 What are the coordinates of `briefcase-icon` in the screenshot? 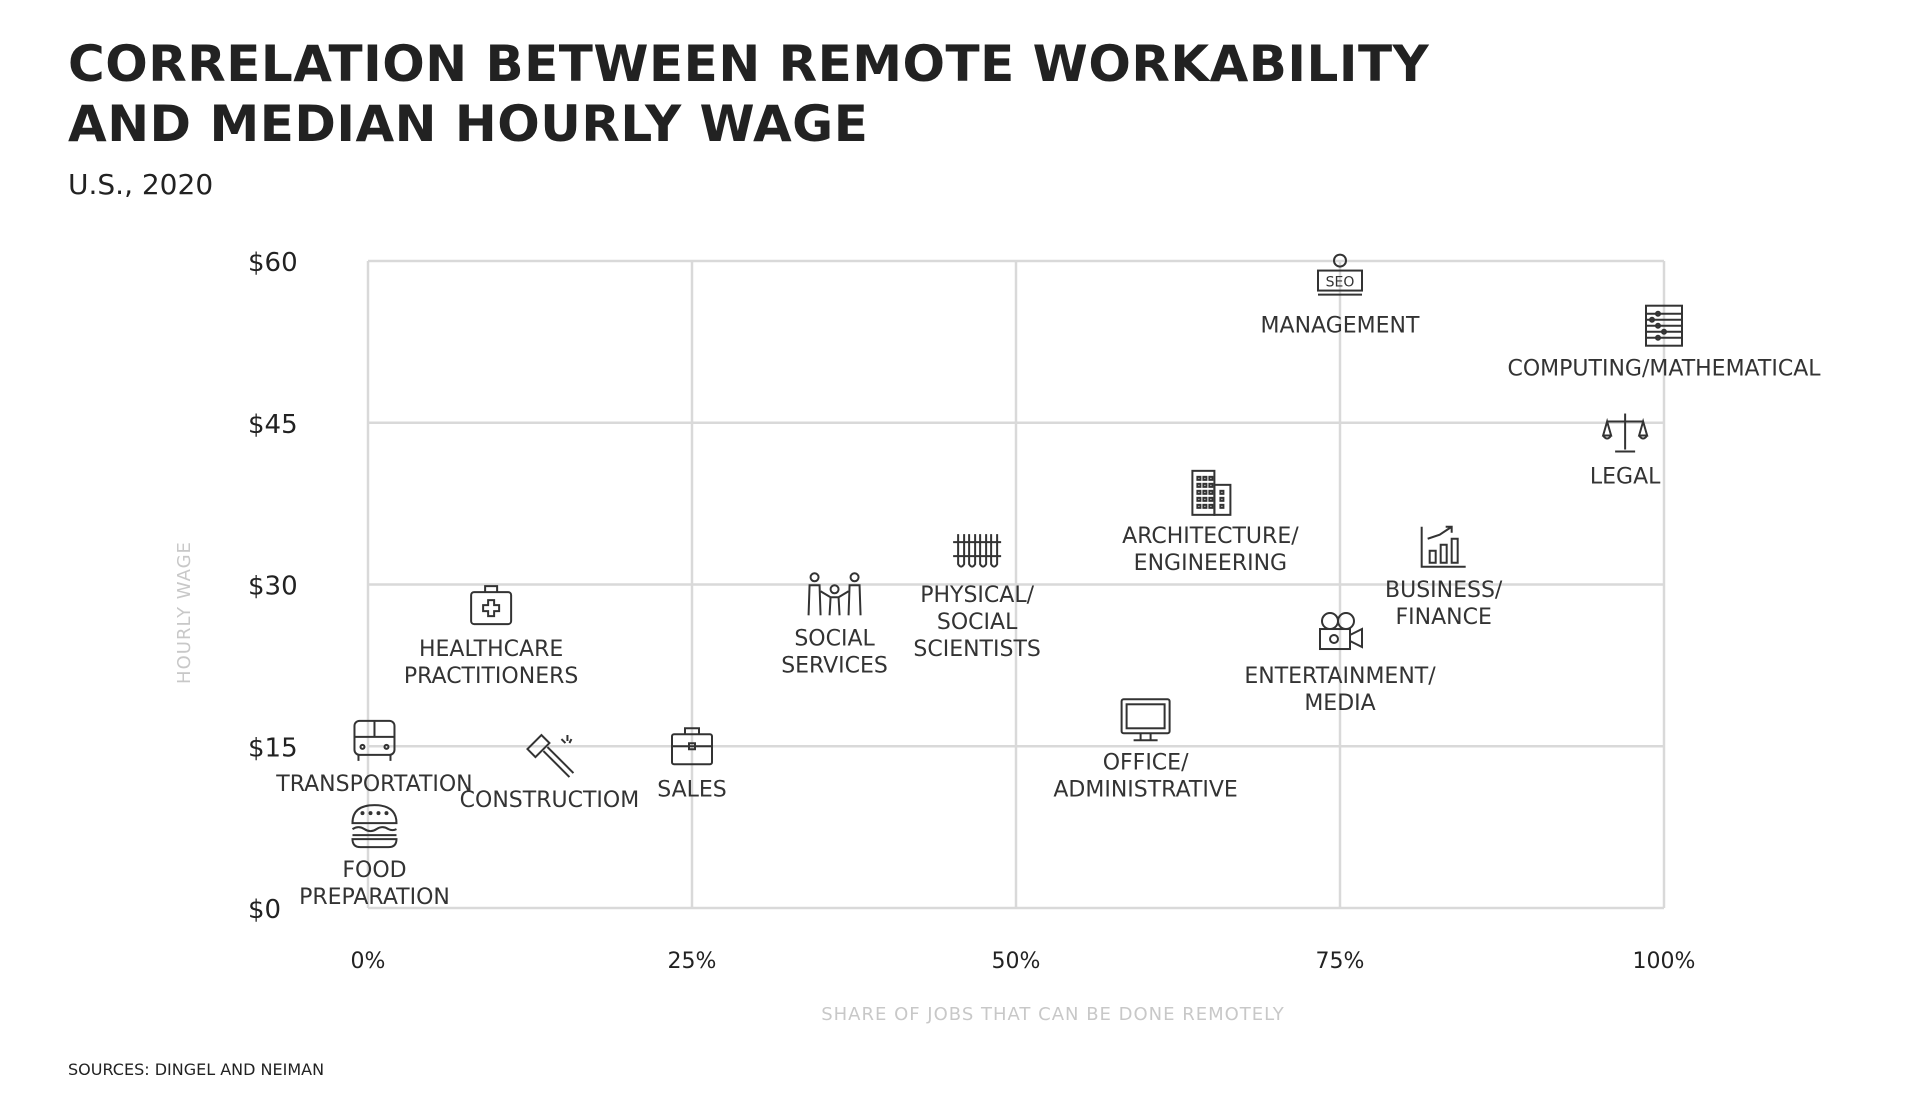 It's located at (692, 746).